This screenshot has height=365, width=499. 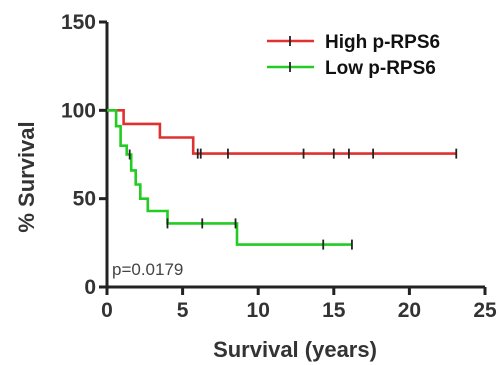 What do you see at coordinates (258, 310) in the screenshot?
I see `x-tick-label: 10` at bounding box center [258, 310].